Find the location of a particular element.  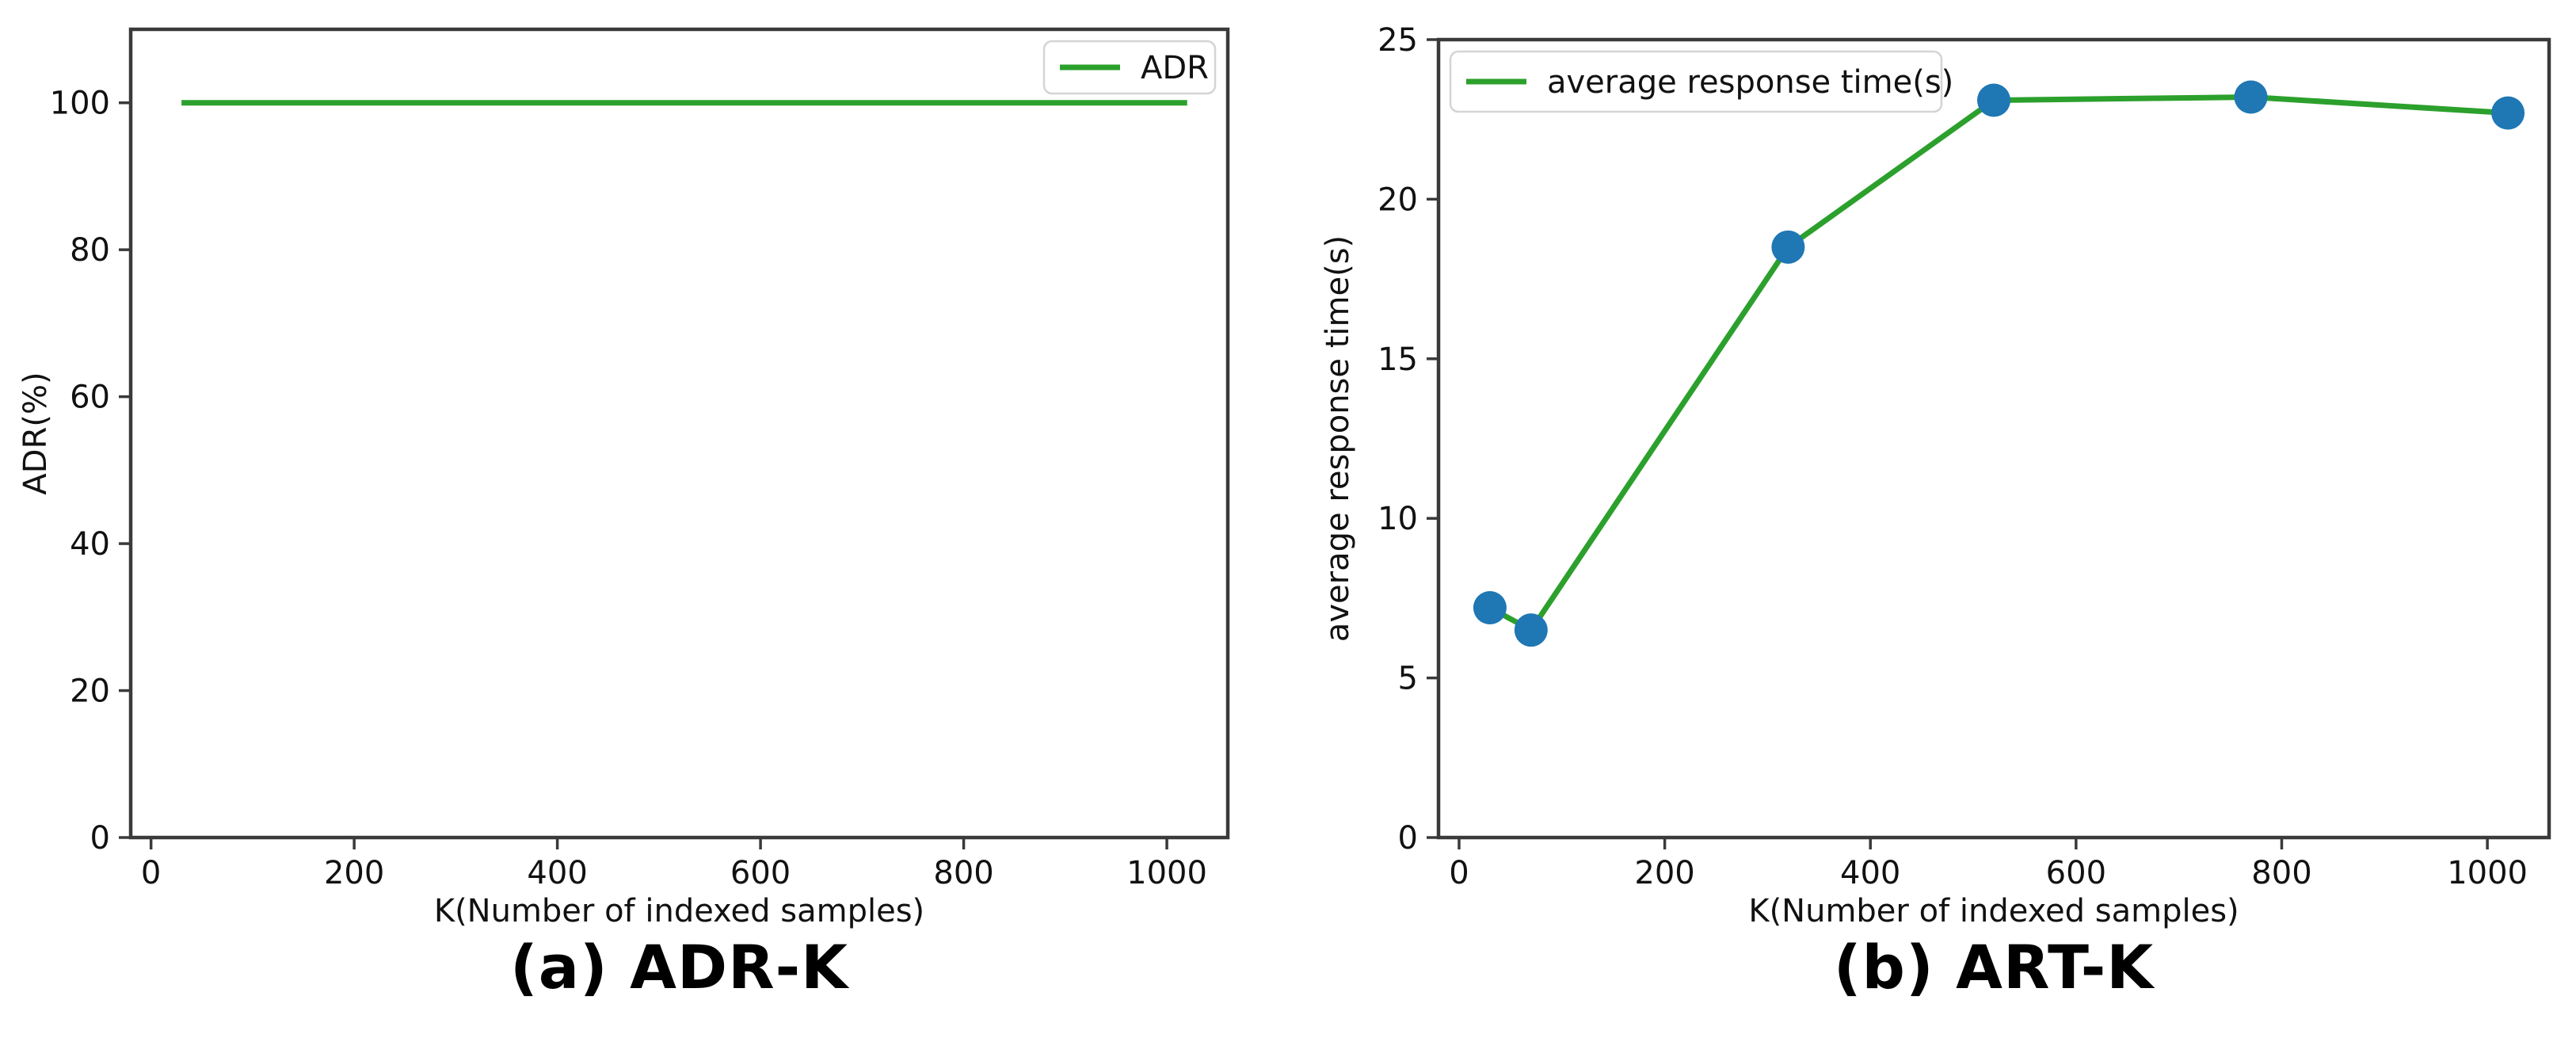

y-tick-label: 100 is located at coordinates (80, 104).